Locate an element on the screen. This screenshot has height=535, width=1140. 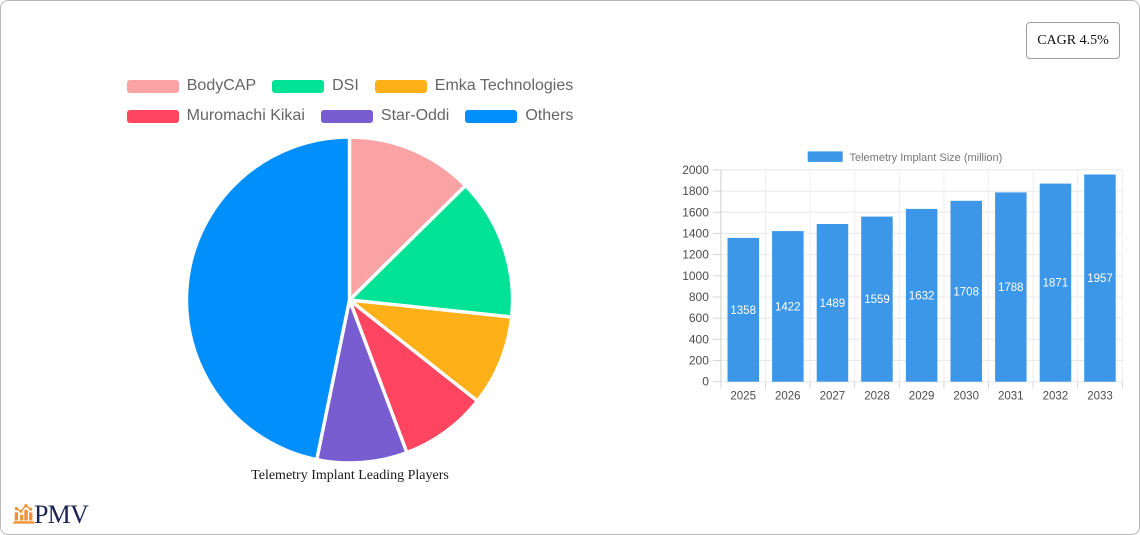
svg-text: 2026 is located at coordinates (788, 397).